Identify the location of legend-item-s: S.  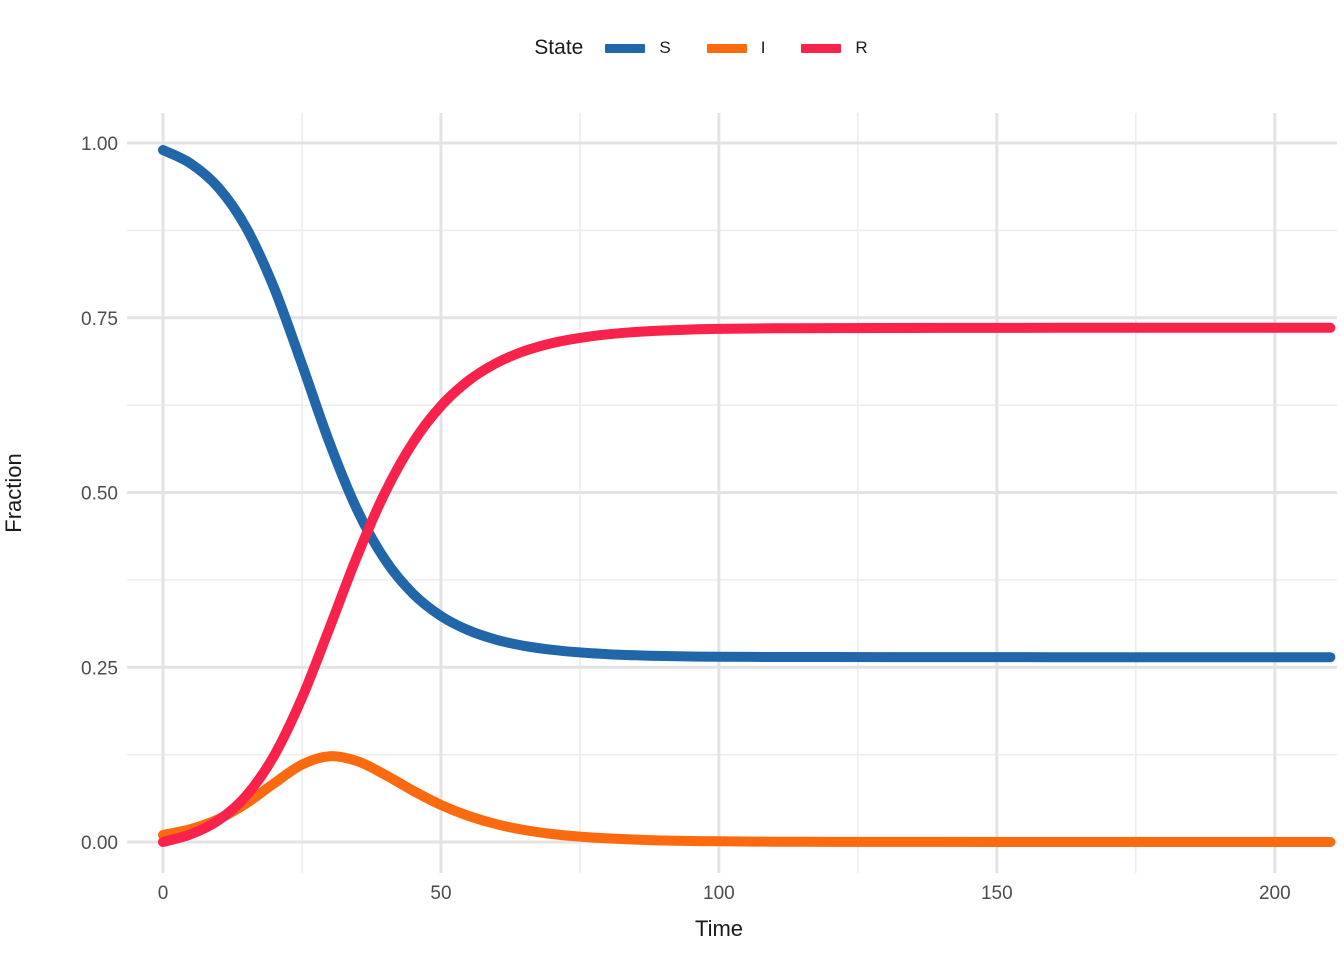
(638, 48).